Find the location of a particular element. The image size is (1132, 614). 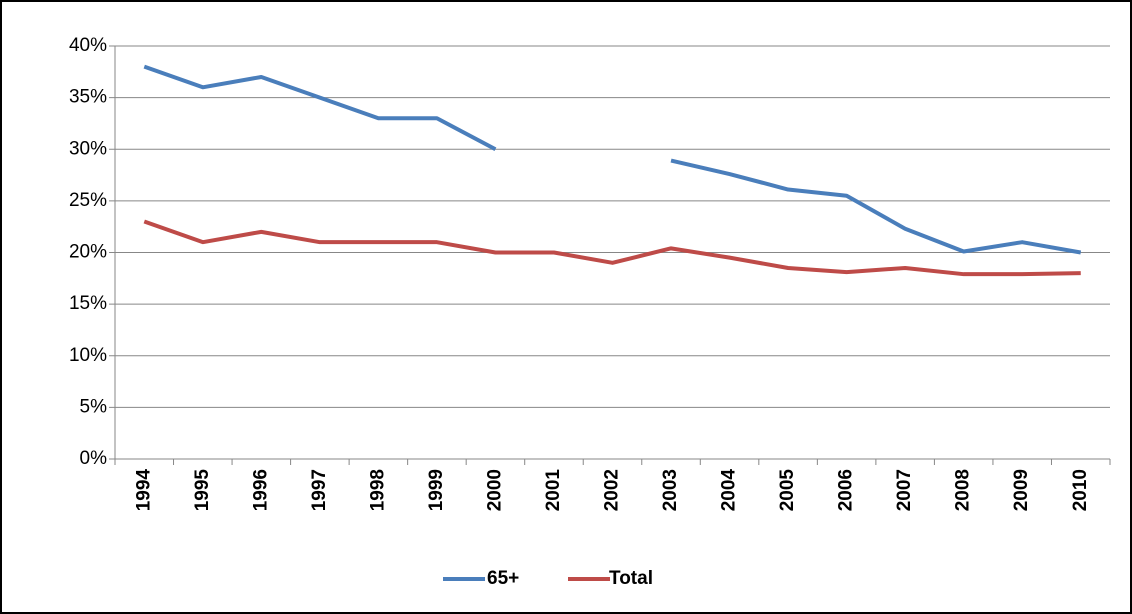

y-tick-label: 40% is located at coordinates (88, 45).